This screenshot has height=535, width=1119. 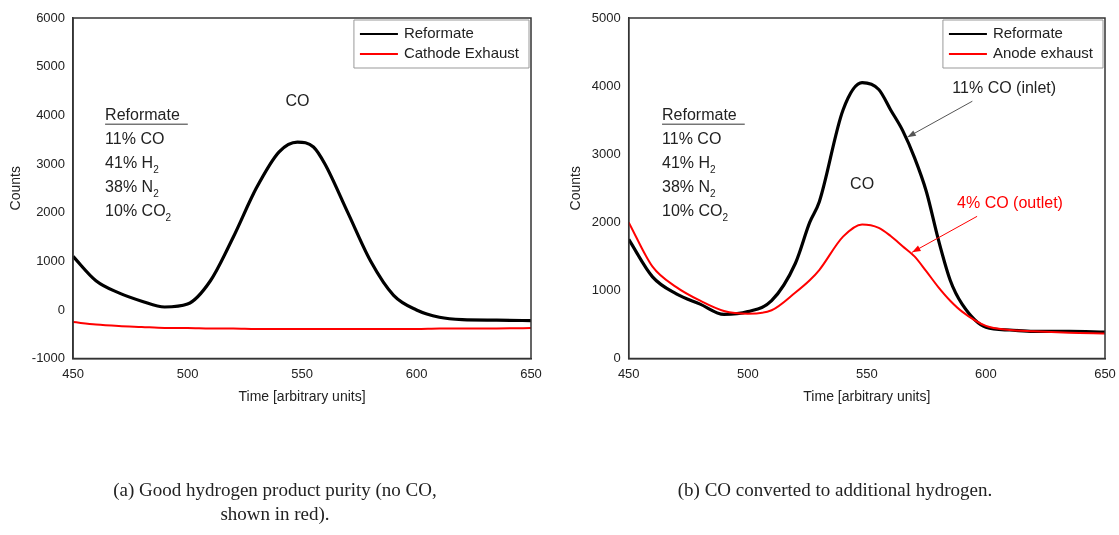 I want to click on legend-label: Anode exhaust, so click(x=1043, y=53).